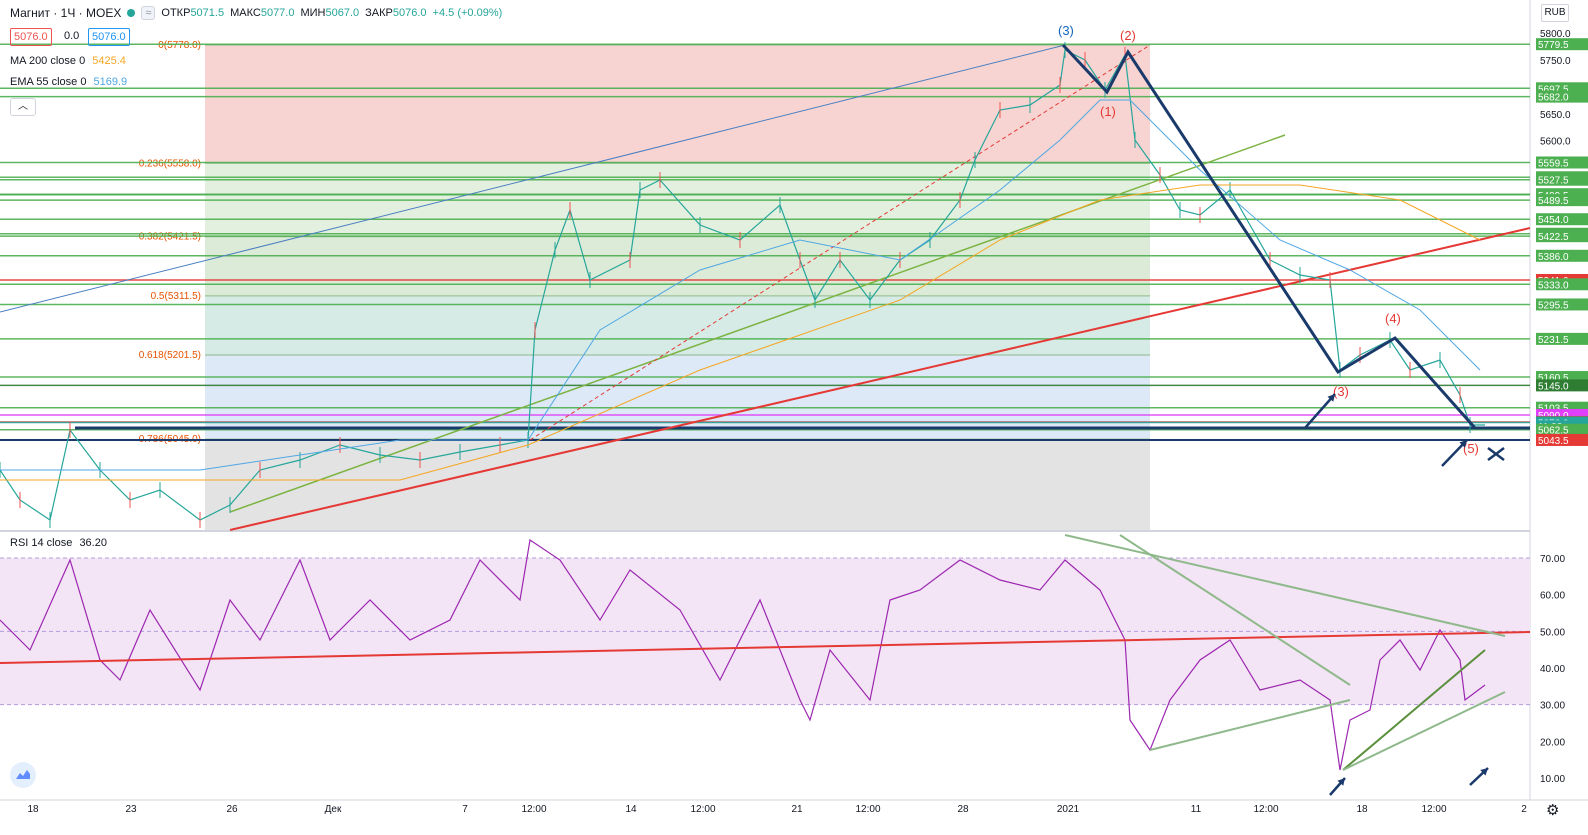 The height and width of the screenshot is (835, 1588). I want to click on settings-gear-icon: ⚙, so click(1553, 810).